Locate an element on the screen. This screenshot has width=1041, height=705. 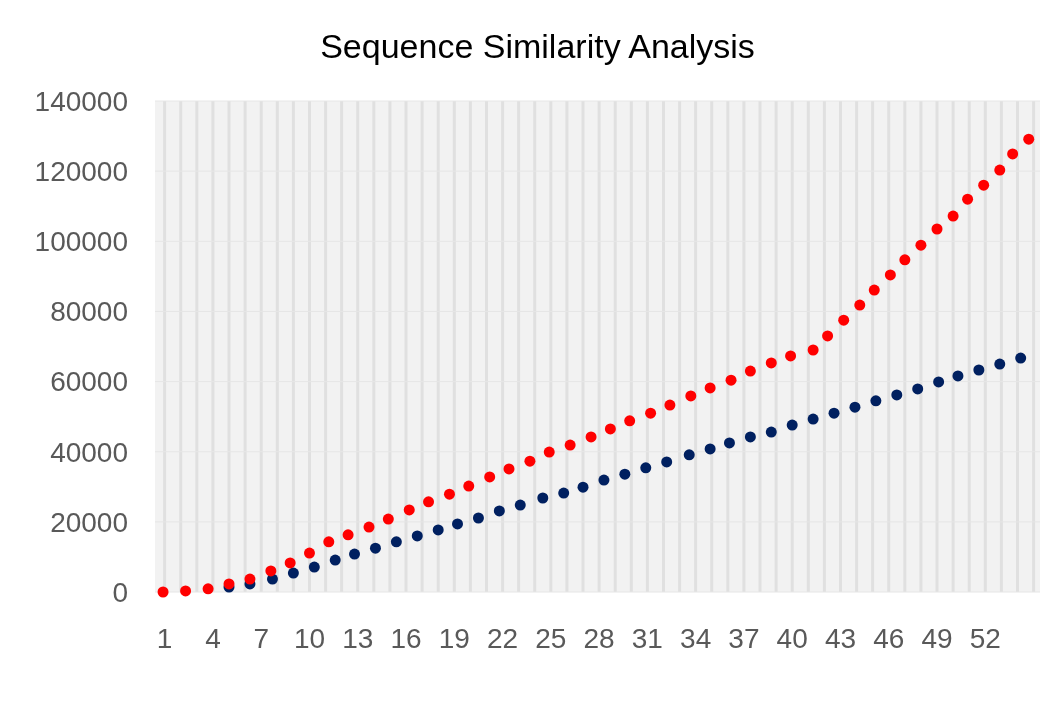
y-tick-label: 40000 is located at coordinates (89, 452).